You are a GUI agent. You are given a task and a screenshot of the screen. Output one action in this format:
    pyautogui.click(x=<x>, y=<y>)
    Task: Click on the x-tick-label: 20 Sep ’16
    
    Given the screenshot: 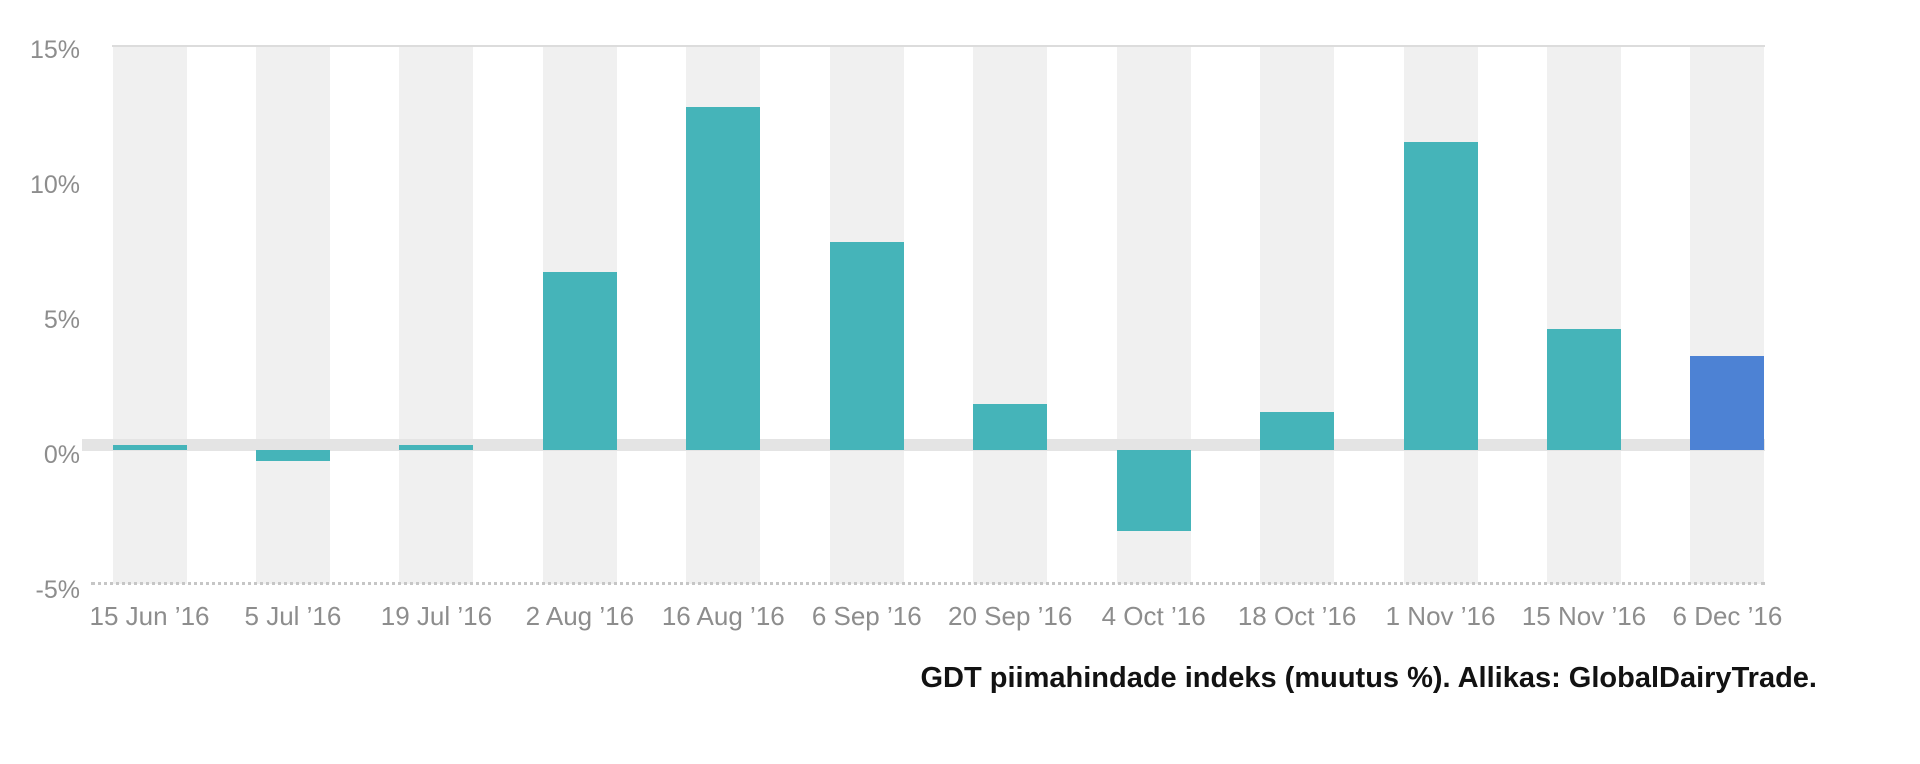 What is the action you would take?
    pyautogui.click(x=1010, y=616)
    